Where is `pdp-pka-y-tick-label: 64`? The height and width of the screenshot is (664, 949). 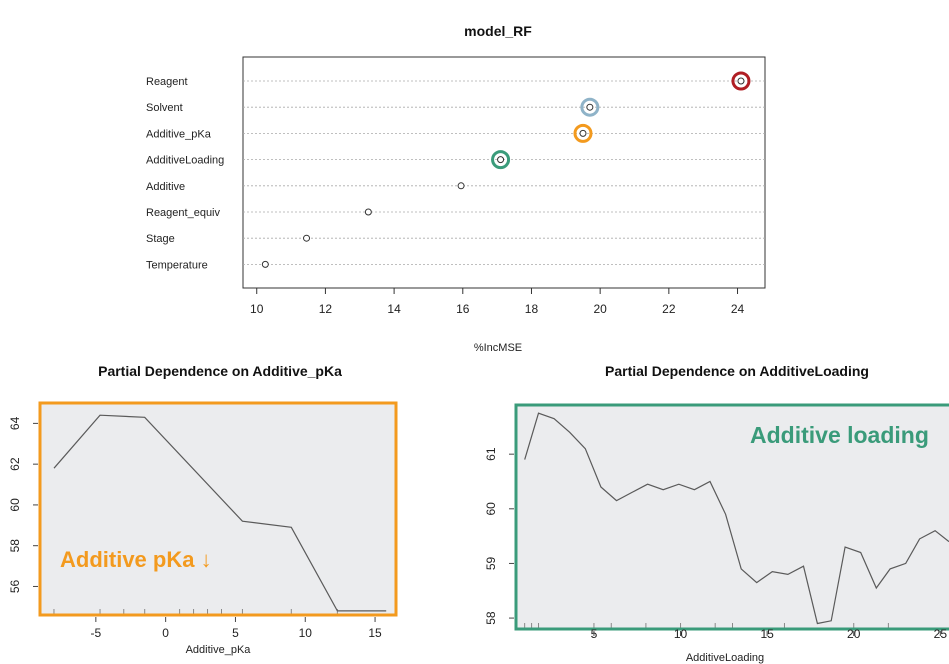
pdp-pka-y-tick-label: 64 is located at coordinates (15, 423).